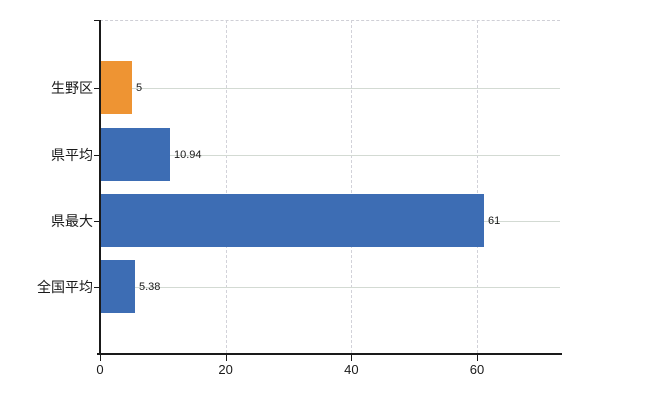 This screenshot has height=400, width=650. What do you see at coordinates (100, 369) in the screenshot?
I see `x-axis-tick-label: 0` at bounding box center [100, 369].